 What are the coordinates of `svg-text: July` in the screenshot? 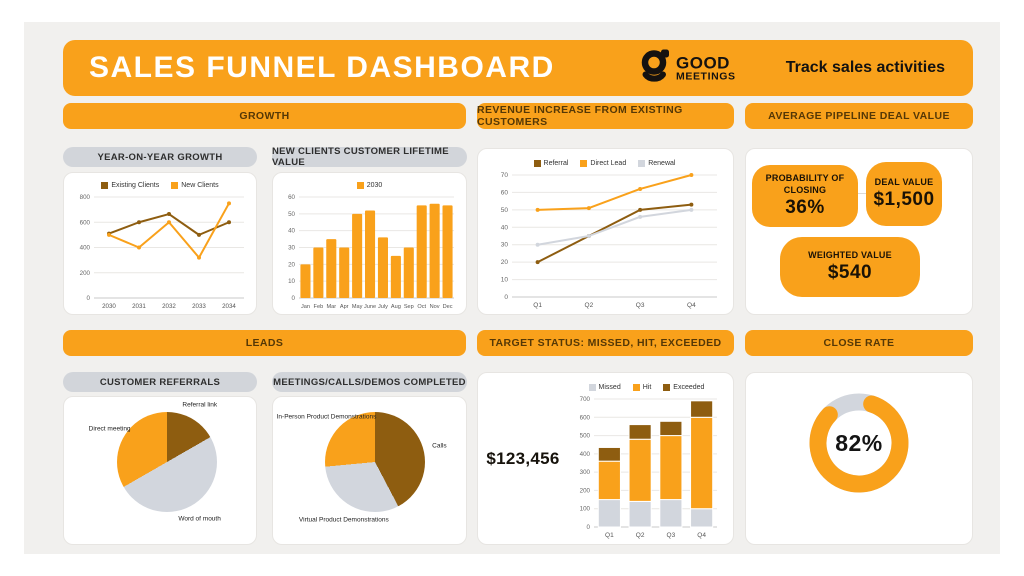 It's located at (383, 307).